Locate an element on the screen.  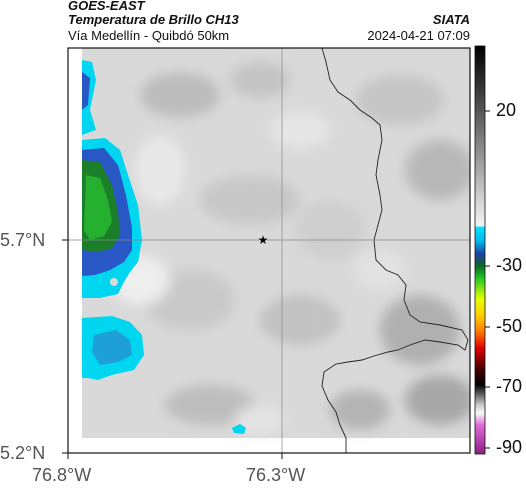
lon-label-76-3: 76.3°W is located at coordinates (276, 475).